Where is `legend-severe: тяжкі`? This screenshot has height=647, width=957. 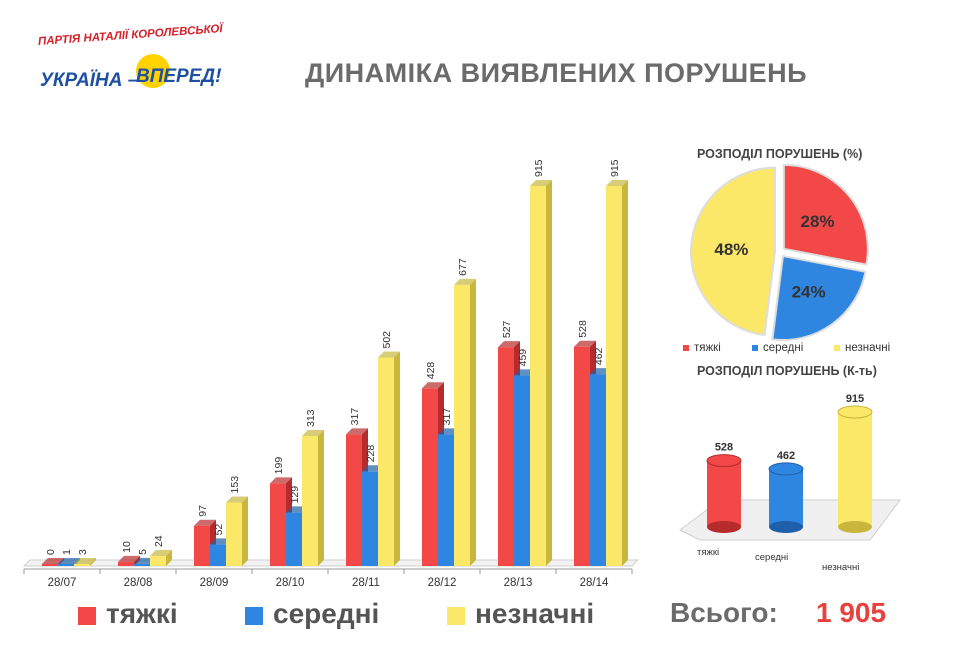 legend-severe: тяжкі is located at coordinates (128, 614).